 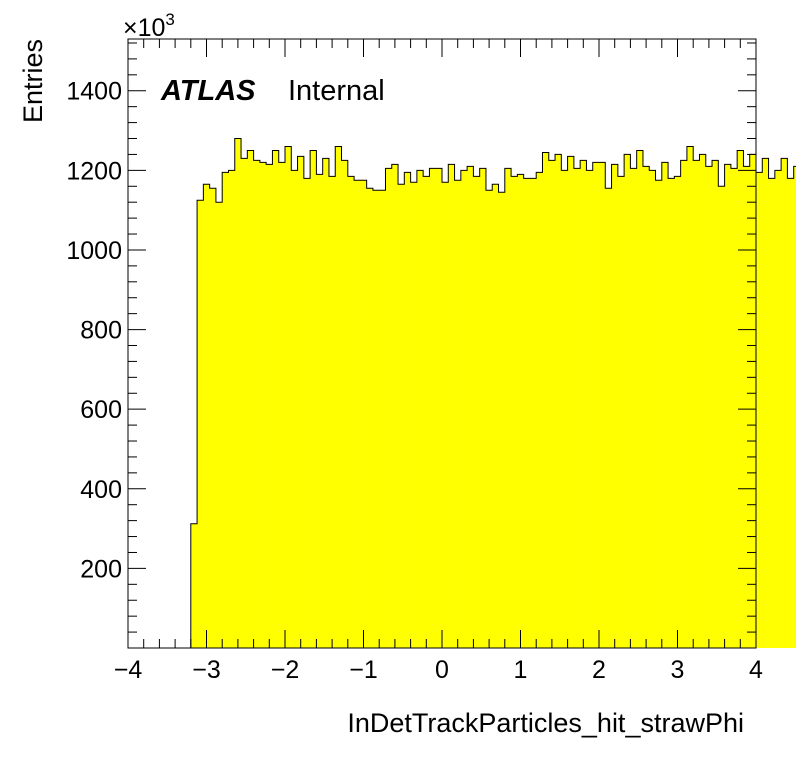 What do you see at coordinates (285, 670) in the screenshot?
I see `x-tick-label: −2` at bounding box center [285, 670].